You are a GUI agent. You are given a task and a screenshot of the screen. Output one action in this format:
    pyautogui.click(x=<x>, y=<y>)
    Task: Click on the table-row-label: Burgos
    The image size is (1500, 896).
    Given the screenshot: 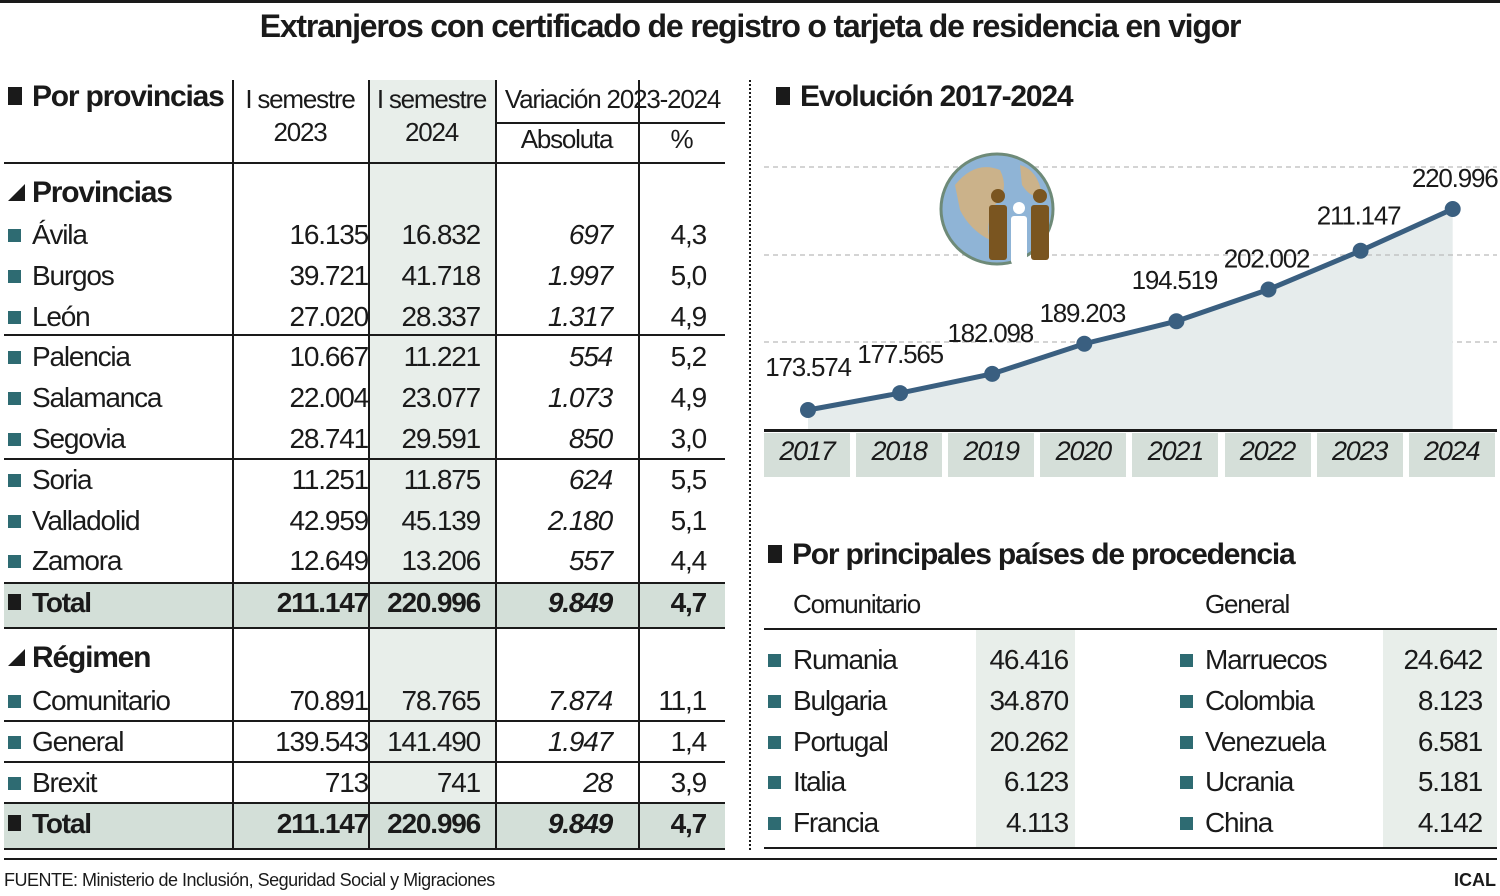 What is the action you would take?
    pyautogui.click(x=73, y=275)
    